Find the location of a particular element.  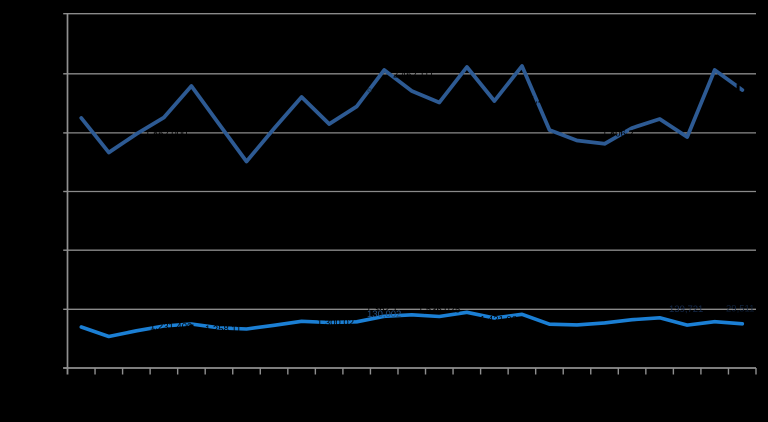

svg-text: 139,721 is located at coordinates (686, 309).